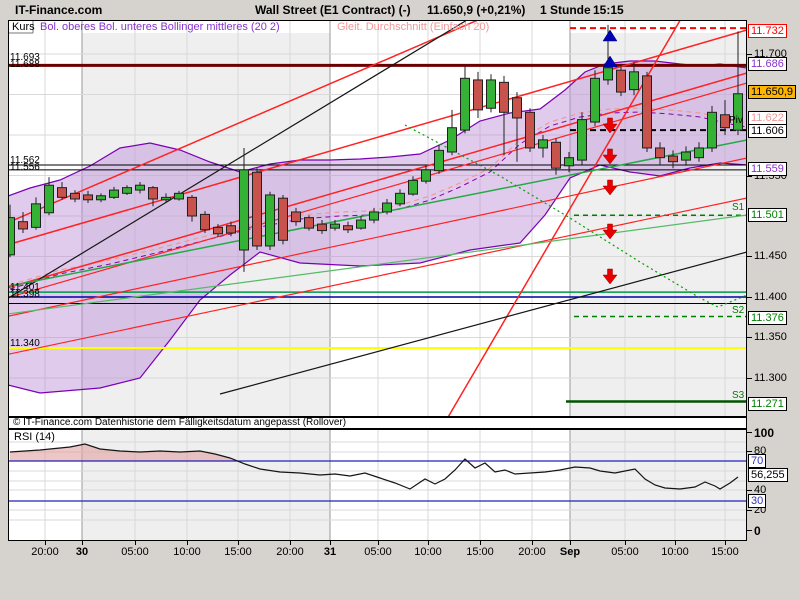 The width and height of the screenshot is (800, 600). What do you see at coordinates (330, 552) in the screenshot?
I see `x-tick-label: 31` at bounding box center [330, 552].